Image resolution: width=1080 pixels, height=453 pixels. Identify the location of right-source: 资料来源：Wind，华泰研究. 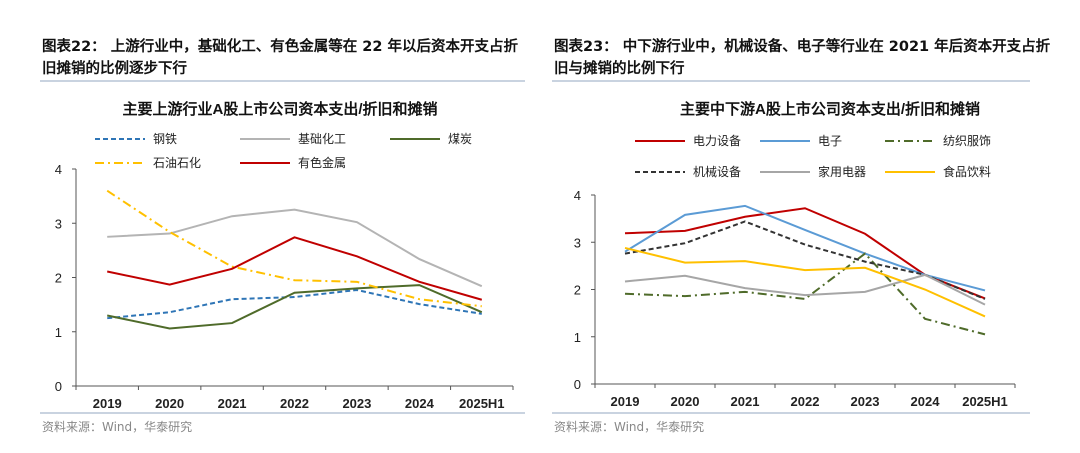
(629, 427).